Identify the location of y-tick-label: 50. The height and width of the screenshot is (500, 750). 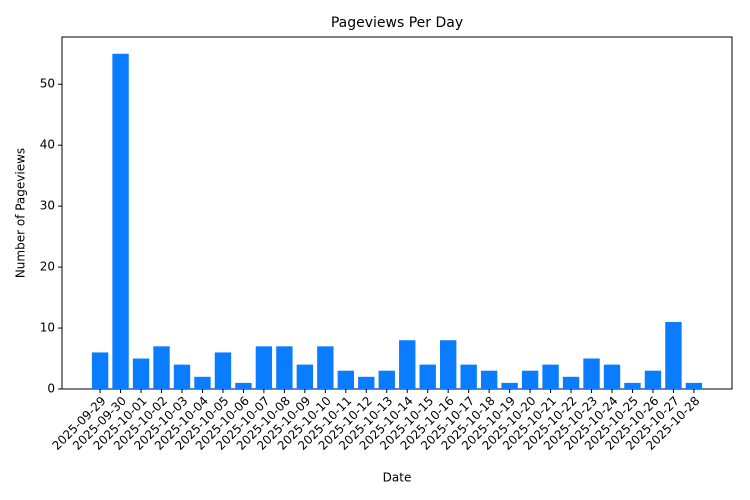
(47, 84).